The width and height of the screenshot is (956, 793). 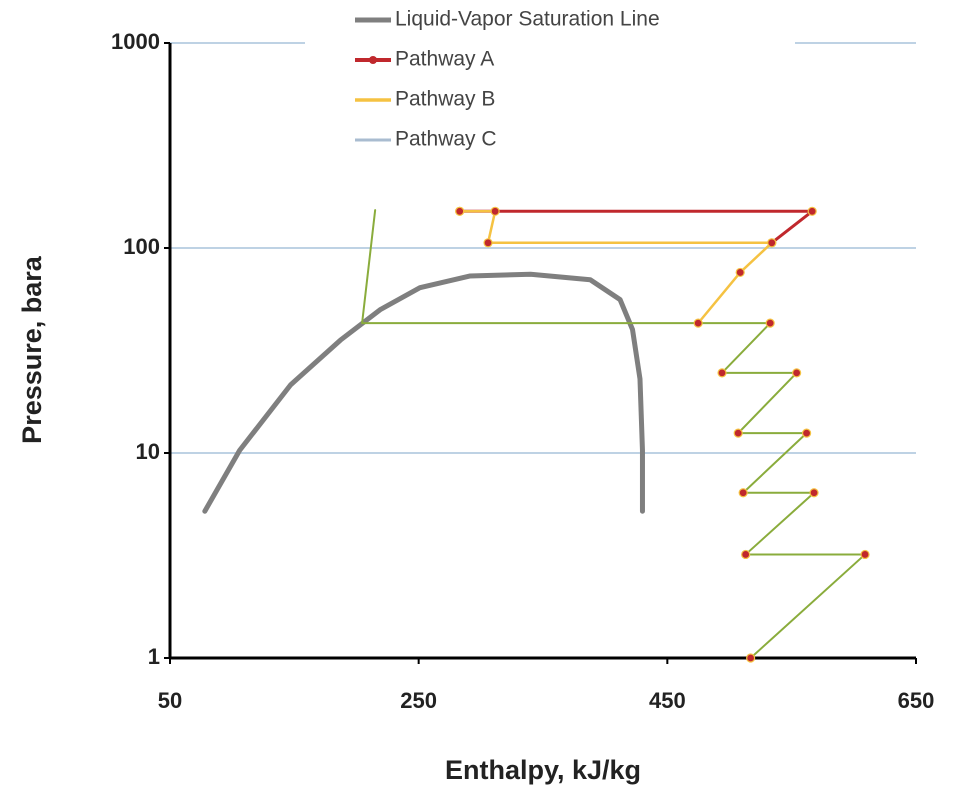 What do you see at coordinates (446, 139) in the screenshot?
I see `legend-label: Pathway C` at bounding box center [446, 139].